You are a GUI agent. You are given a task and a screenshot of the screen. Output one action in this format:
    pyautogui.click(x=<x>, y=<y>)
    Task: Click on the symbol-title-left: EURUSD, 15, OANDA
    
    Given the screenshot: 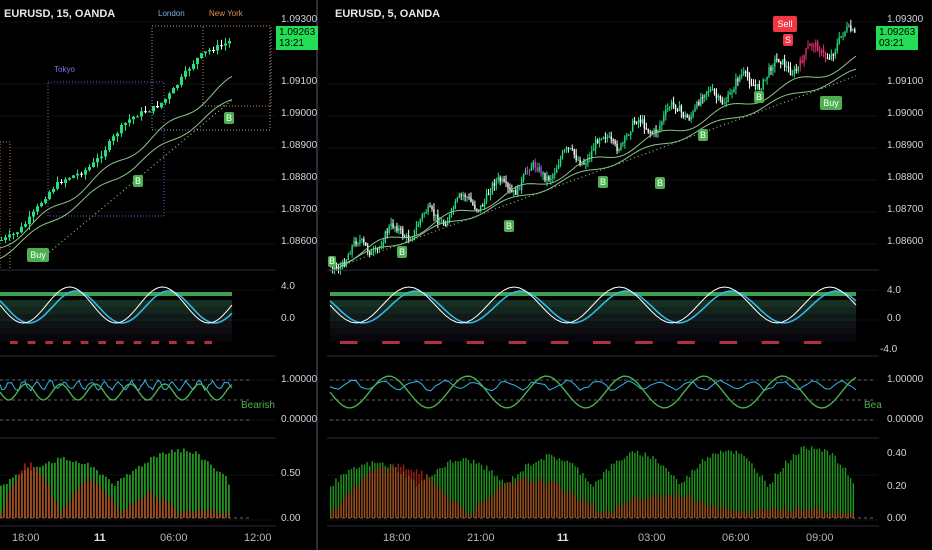 What is the action you would take?
    pyautogui.click(x=60, y=14)
    